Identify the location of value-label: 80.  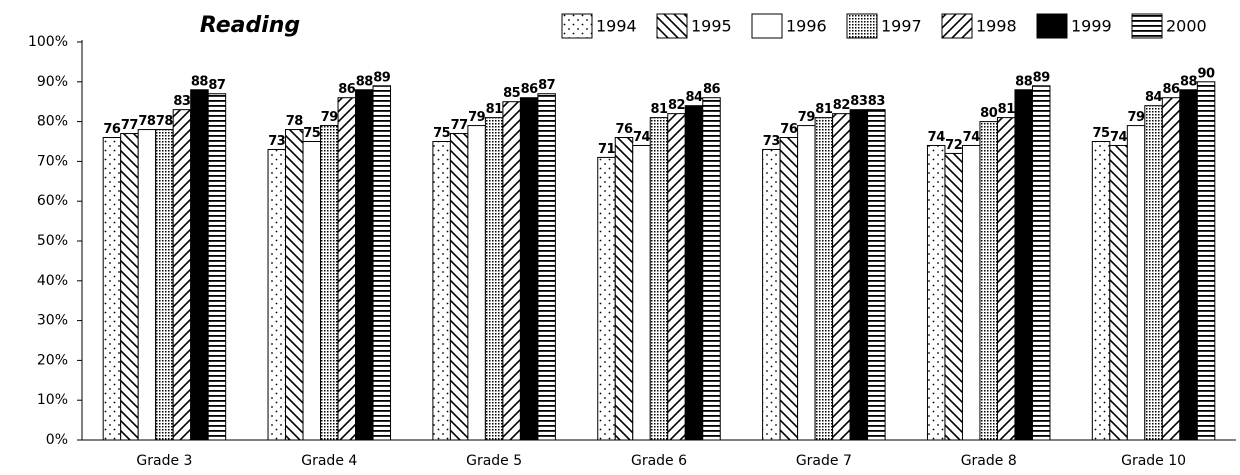
(989, 113).